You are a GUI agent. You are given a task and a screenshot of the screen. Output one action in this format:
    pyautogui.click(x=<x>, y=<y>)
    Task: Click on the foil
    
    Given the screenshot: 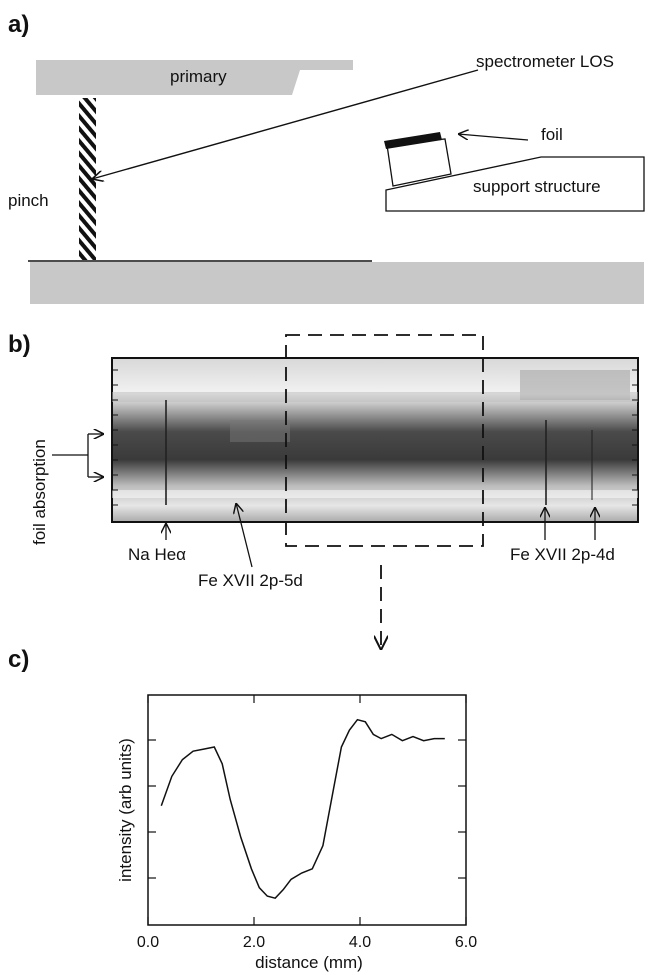 What is the action you would take?
    pyautogui.click(x=413, y=140)
    